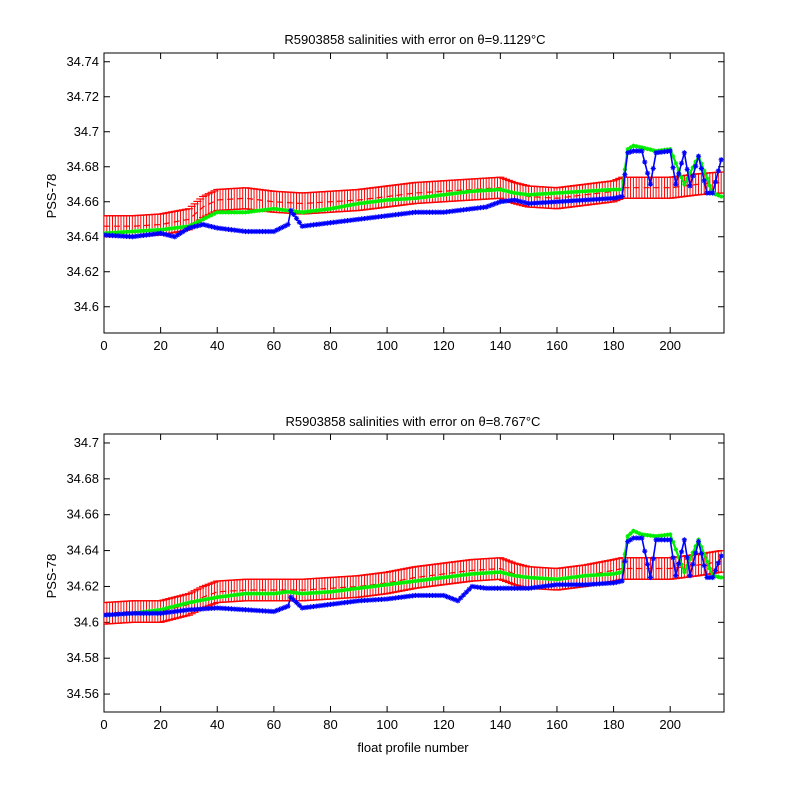 The width and height of the screenshot is (800, 800). Describe the element at coordinates (82, 478) in the screenshot. I see `bottom-chart-y-tick-label: 34.68` at that location.